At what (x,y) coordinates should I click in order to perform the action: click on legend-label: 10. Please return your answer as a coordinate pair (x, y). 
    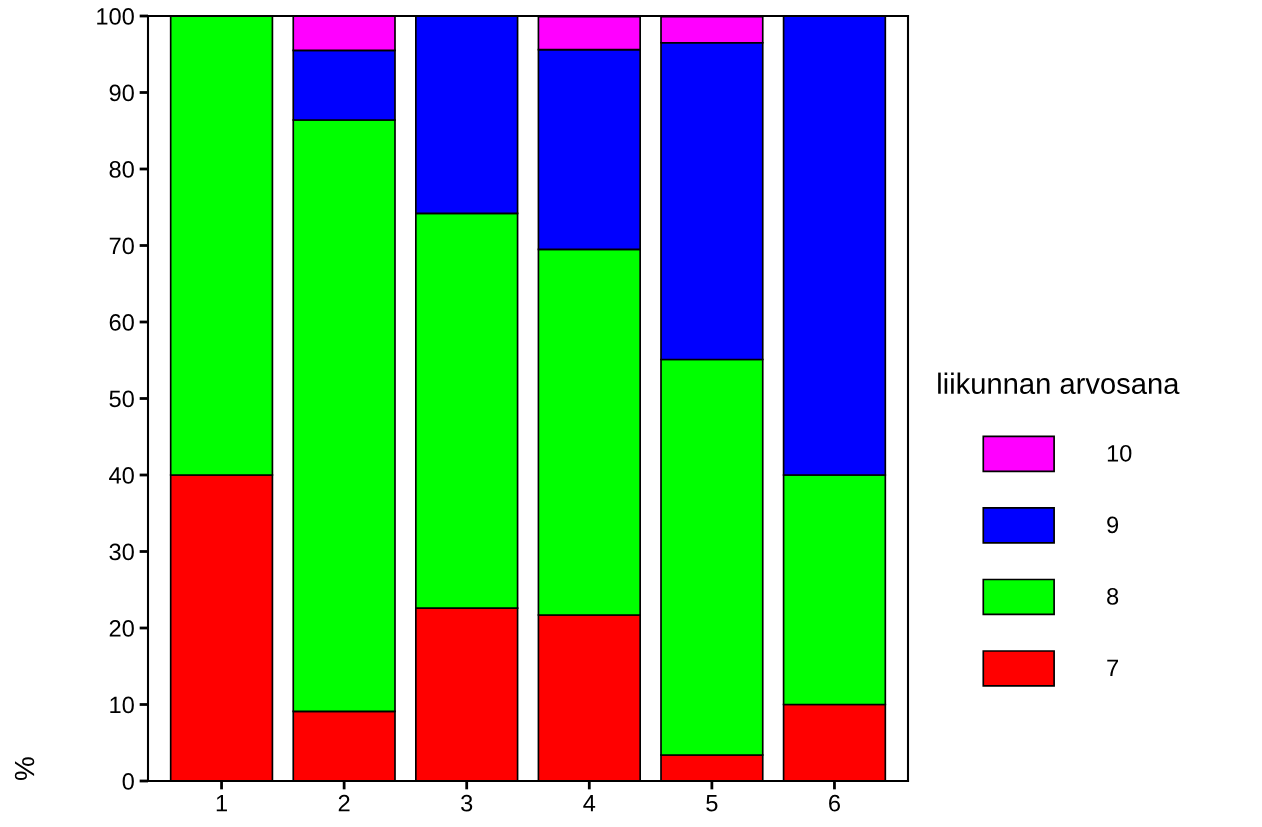
    Looking at the image, I should click on (1119, 453).